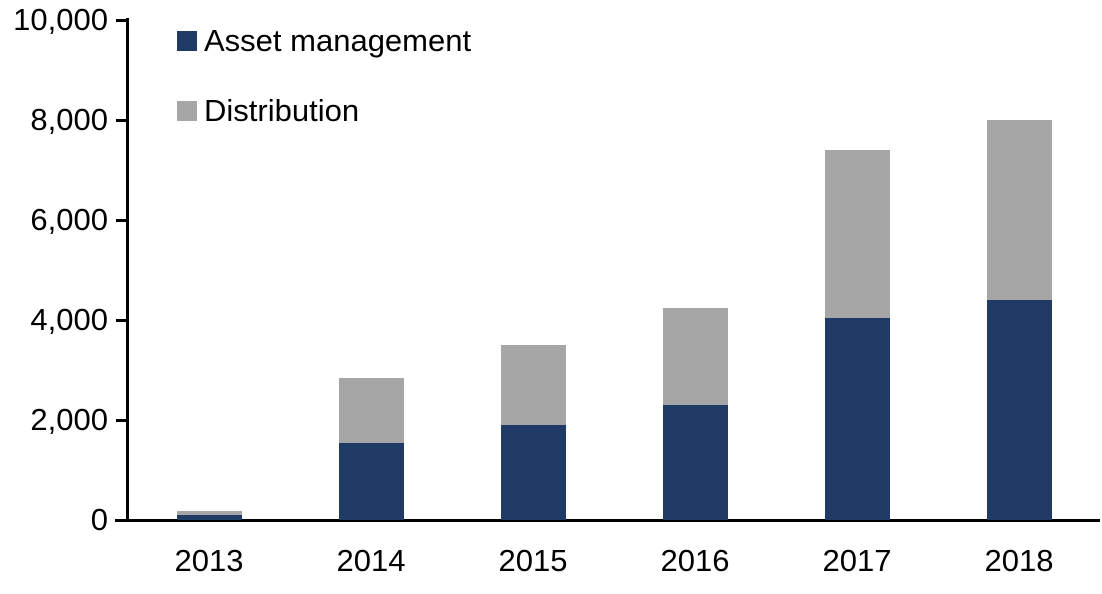 The image size is (1102, 594). What do you see at coordinates (99, 519) in the screenshot?
I see `y-tick-label: 0` at bounding box center [99, 519].